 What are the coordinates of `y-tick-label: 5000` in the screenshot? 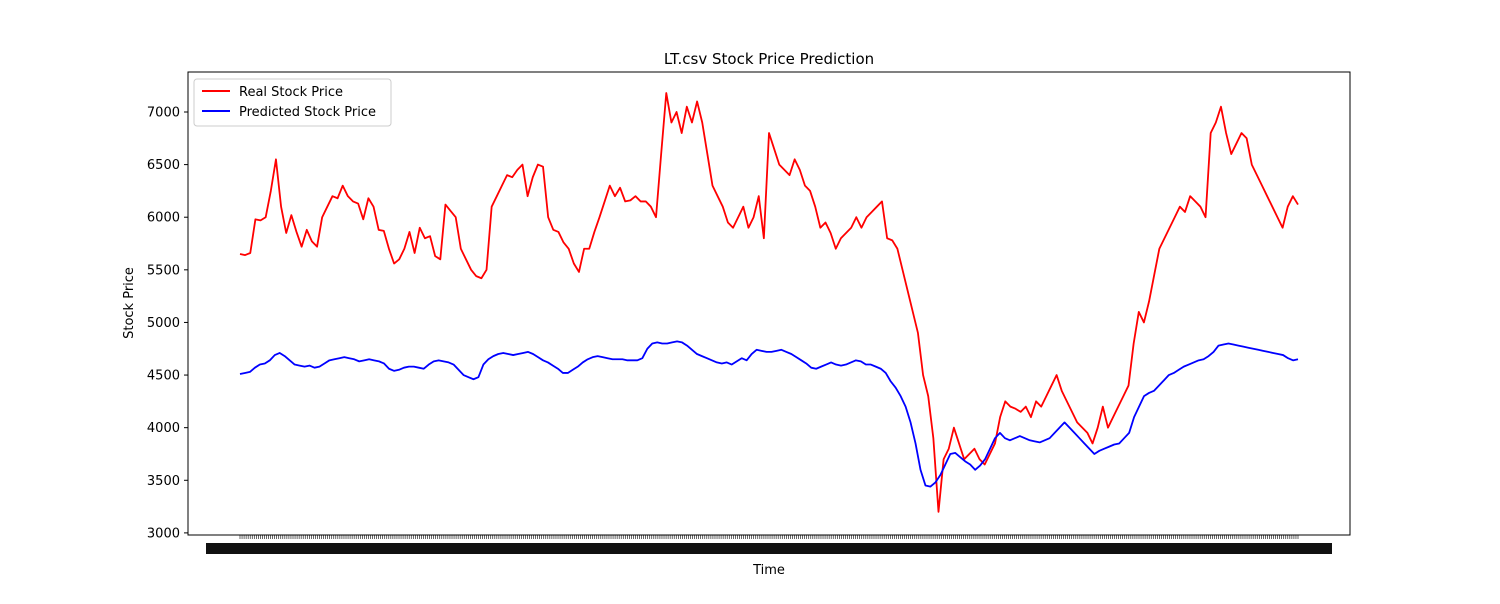 It's located at (163, 323).